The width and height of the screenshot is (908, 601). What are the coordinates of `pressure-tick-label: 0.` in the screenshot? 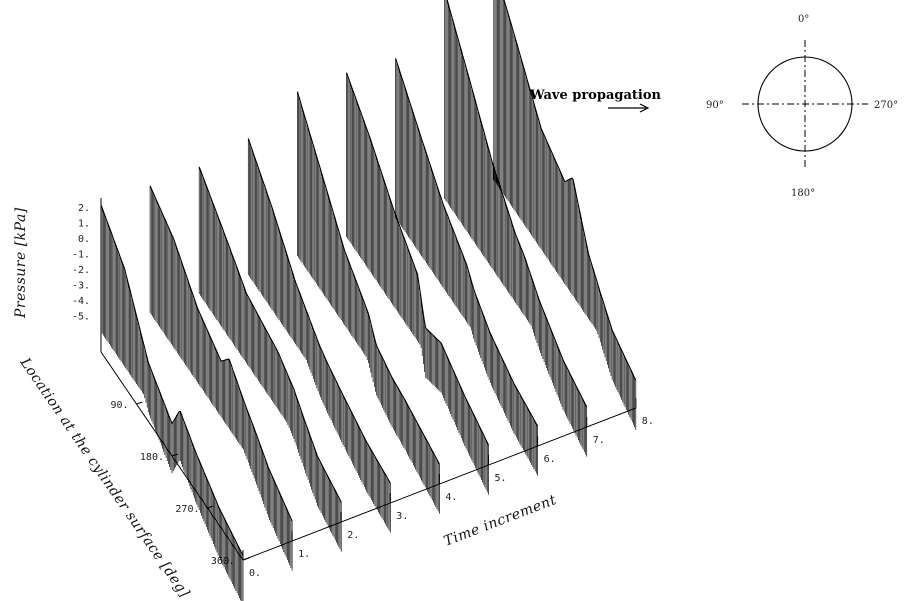 It's located at (84, 239).